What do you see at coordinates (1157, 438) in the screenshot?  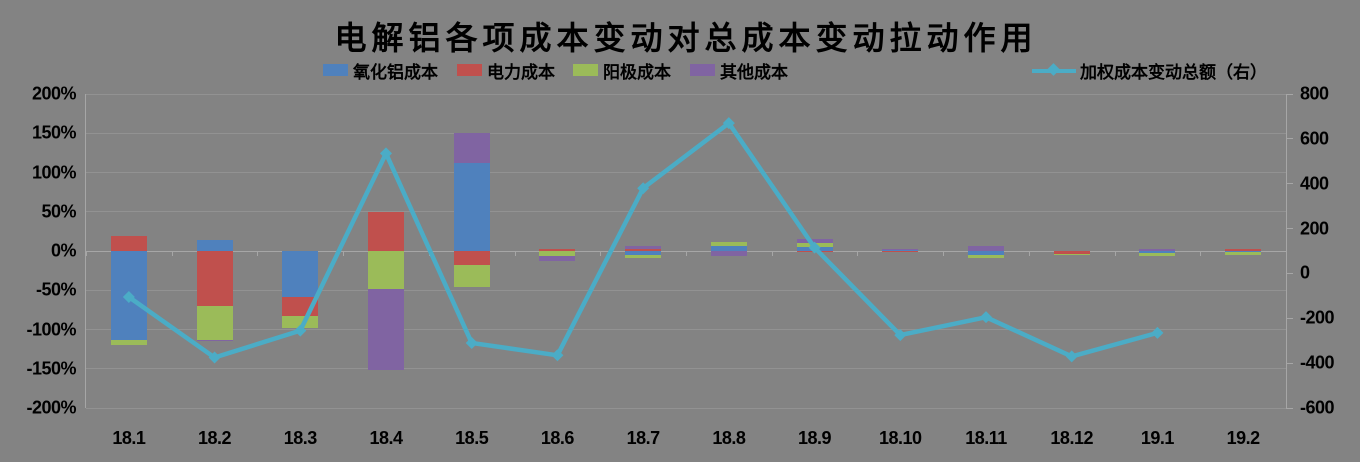 I see `x-axis-category-label: 19.1` at bounding box center [1157, 438].